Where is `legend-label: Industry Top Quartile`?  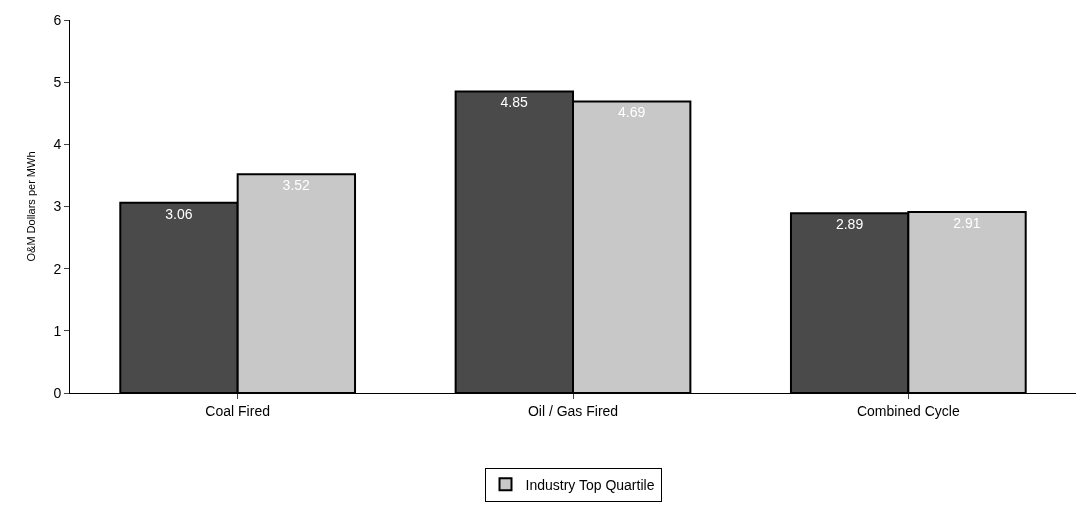
legend-label: Industry Top Quartile is located at coordinates (590, 484).